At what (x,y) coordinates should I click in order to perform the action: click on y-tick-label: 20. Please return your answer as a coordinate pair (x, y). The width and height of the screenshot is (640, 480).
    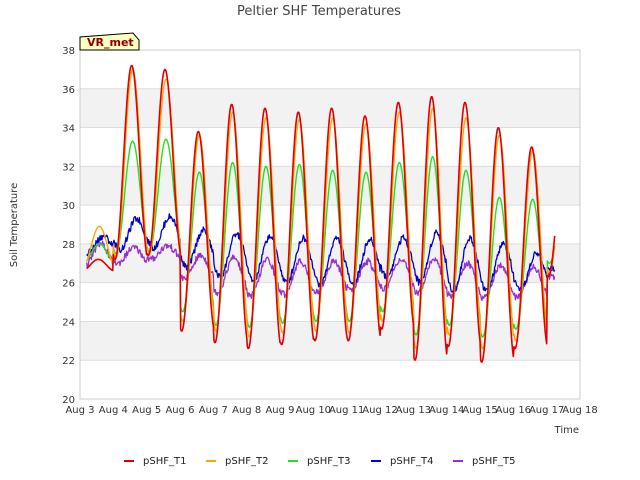
    Looking at the image, I should click on (68, 400).